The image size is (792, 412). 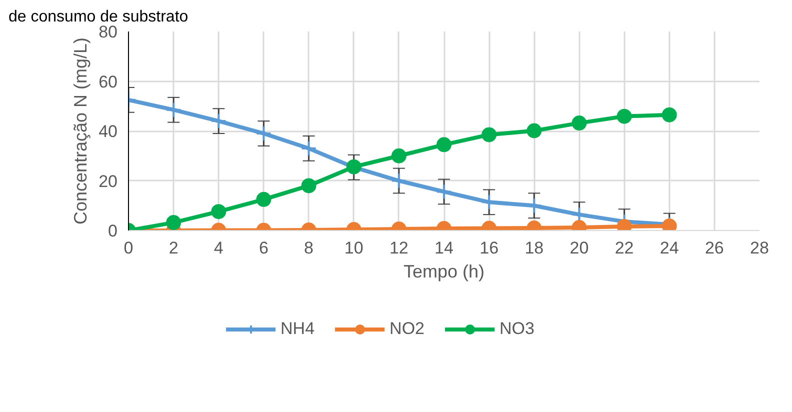 I want to click on x-tick-label: 18, so click(x=534, y=248).